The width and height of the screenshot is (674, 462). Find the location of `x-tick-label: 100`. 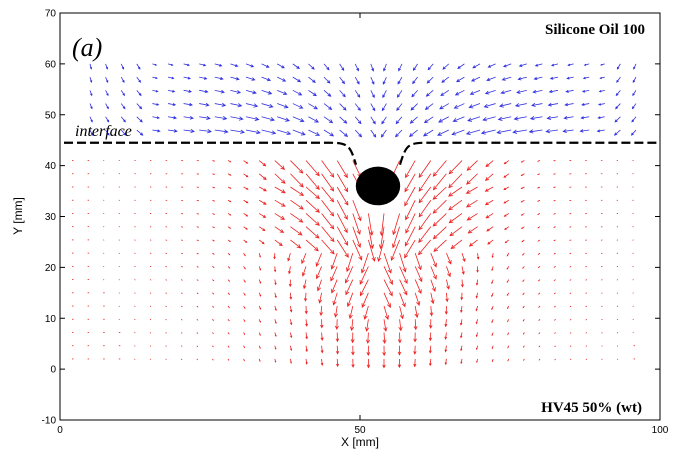

x-tick-label: 100 is located at coordinates (660, 430).